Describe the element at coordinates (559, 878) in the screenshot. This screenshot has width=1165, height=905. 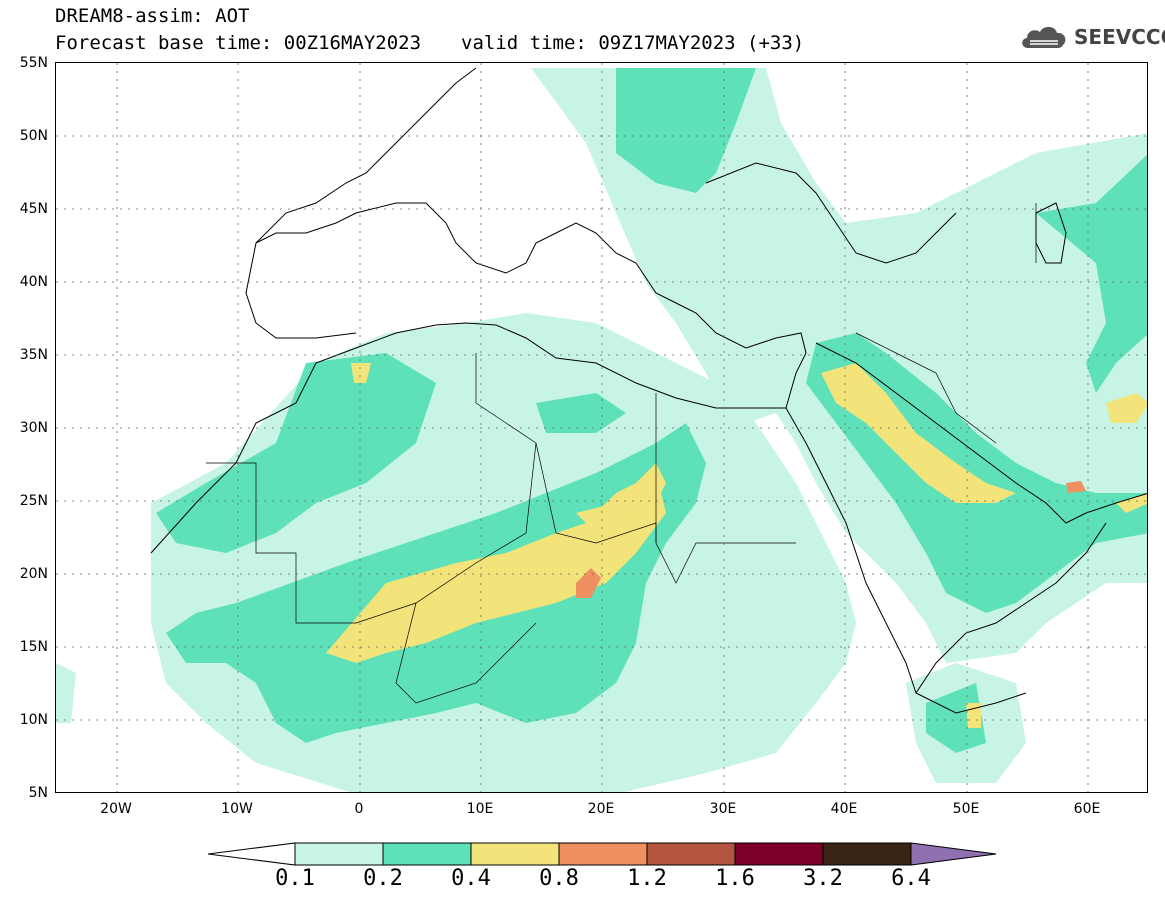
I see `colorbar-label-0.8: 0.8` at that location.